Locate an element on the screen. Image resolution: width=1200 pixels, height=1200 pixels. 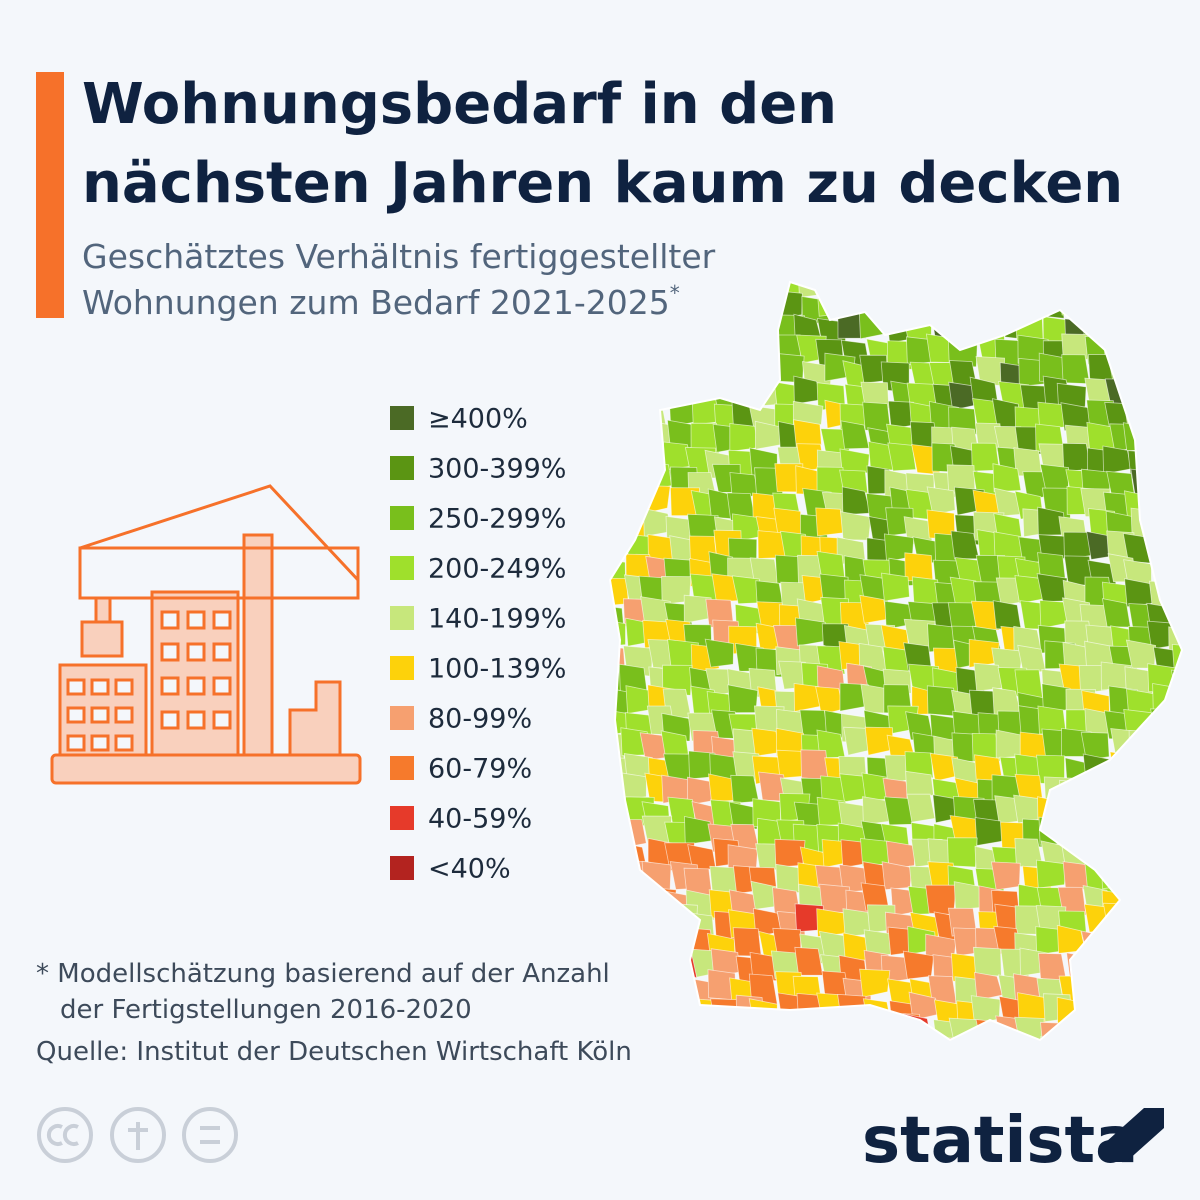
legend-label: ≥400% is located at coordinates (478, 419).